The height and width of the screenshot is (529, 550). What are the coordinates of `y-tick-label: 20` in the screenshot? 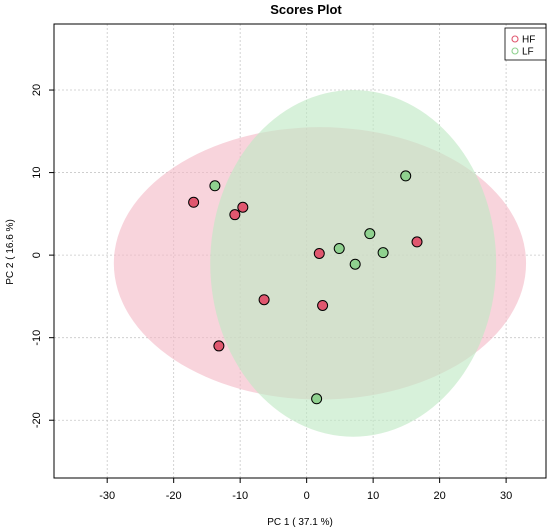 It's located at (37, 90).